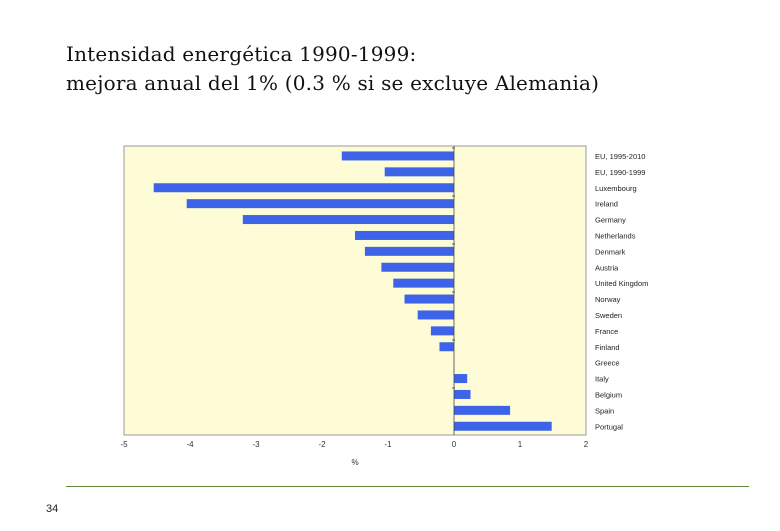 The height and width of the screenshot is (531, 780). Describe the element at coordinates (52, 509) in the screenshot. I see `page-number: 34` at that location.